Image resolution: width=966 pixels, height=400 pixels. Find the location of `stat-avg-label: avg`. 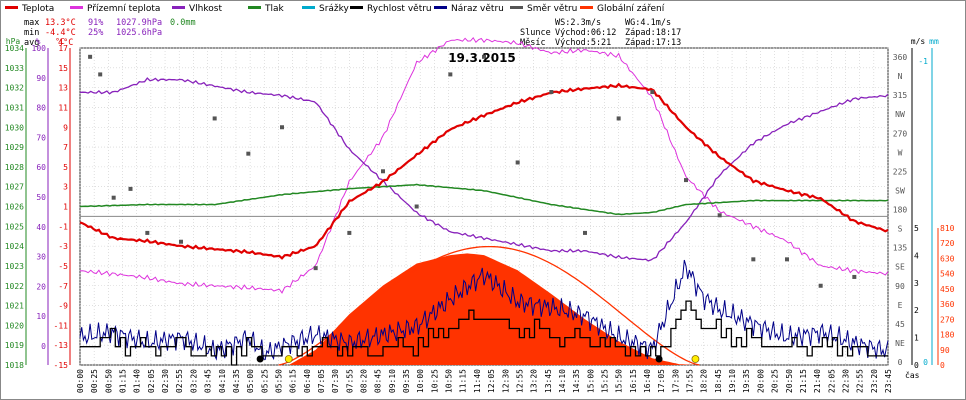

stat-avg-label: avg is located at coordinates (31, 43).